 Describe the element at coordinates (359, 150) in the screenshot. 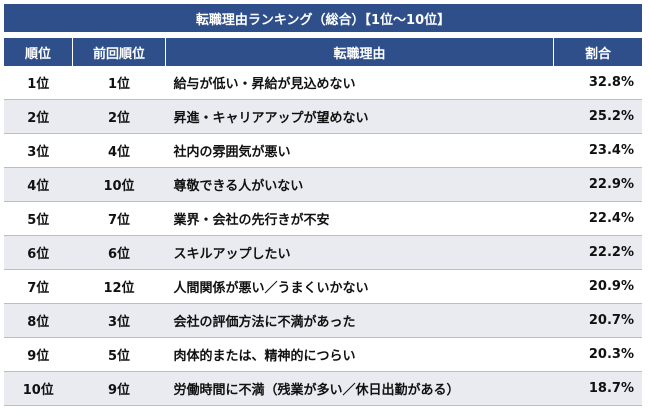

I see `reason-cell: 社内の雰囲気が悪い` at that location.